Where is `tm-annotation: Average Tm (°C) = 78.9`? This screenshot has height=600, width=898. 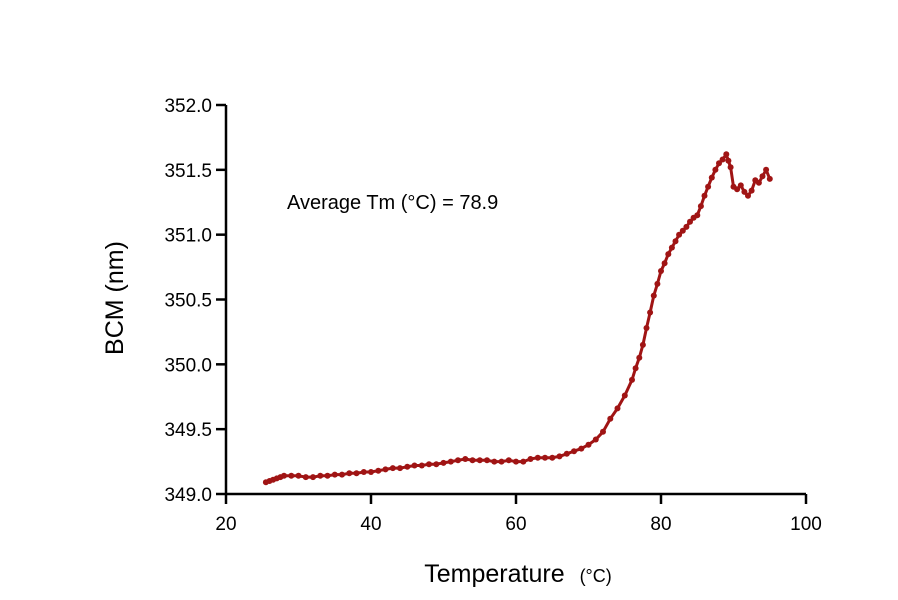 tm-annotation: Average Tm (°C) = 78.9 is located at coordinates (392, 203).